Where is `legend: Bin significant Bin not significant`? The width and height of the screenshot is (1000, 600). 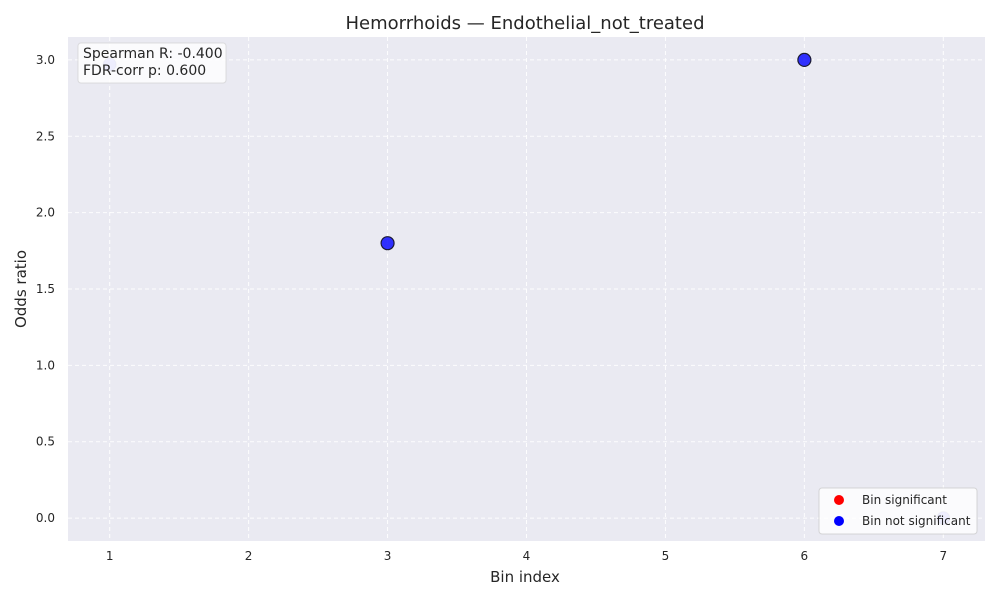
legend: Bin significant Bin not significant is located at coordinates (898, 511).